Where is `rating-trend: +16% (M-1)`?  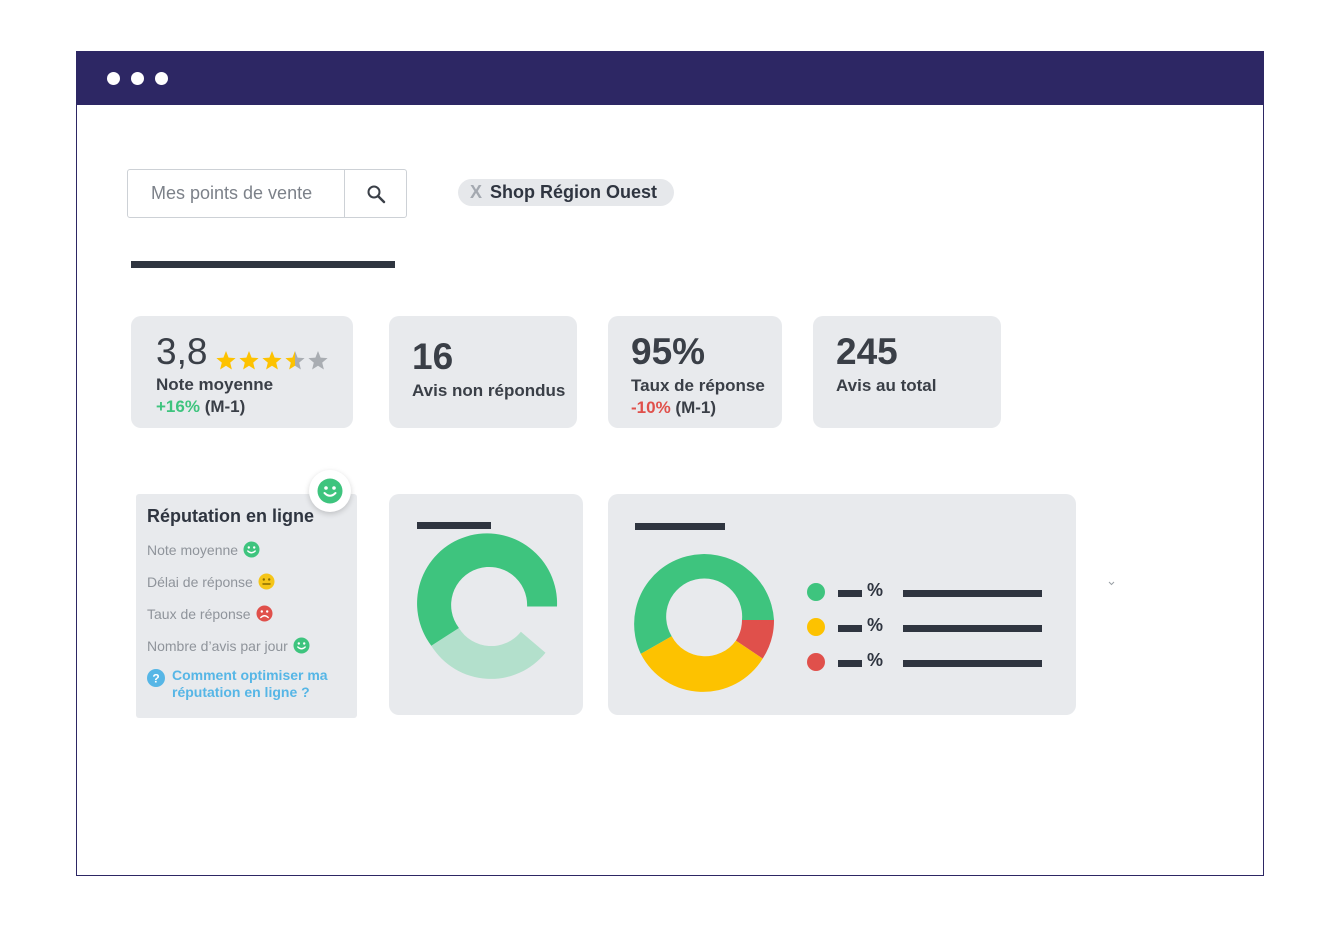 rating-trend: +16% (M-1) is located at coordinates (200, 407).